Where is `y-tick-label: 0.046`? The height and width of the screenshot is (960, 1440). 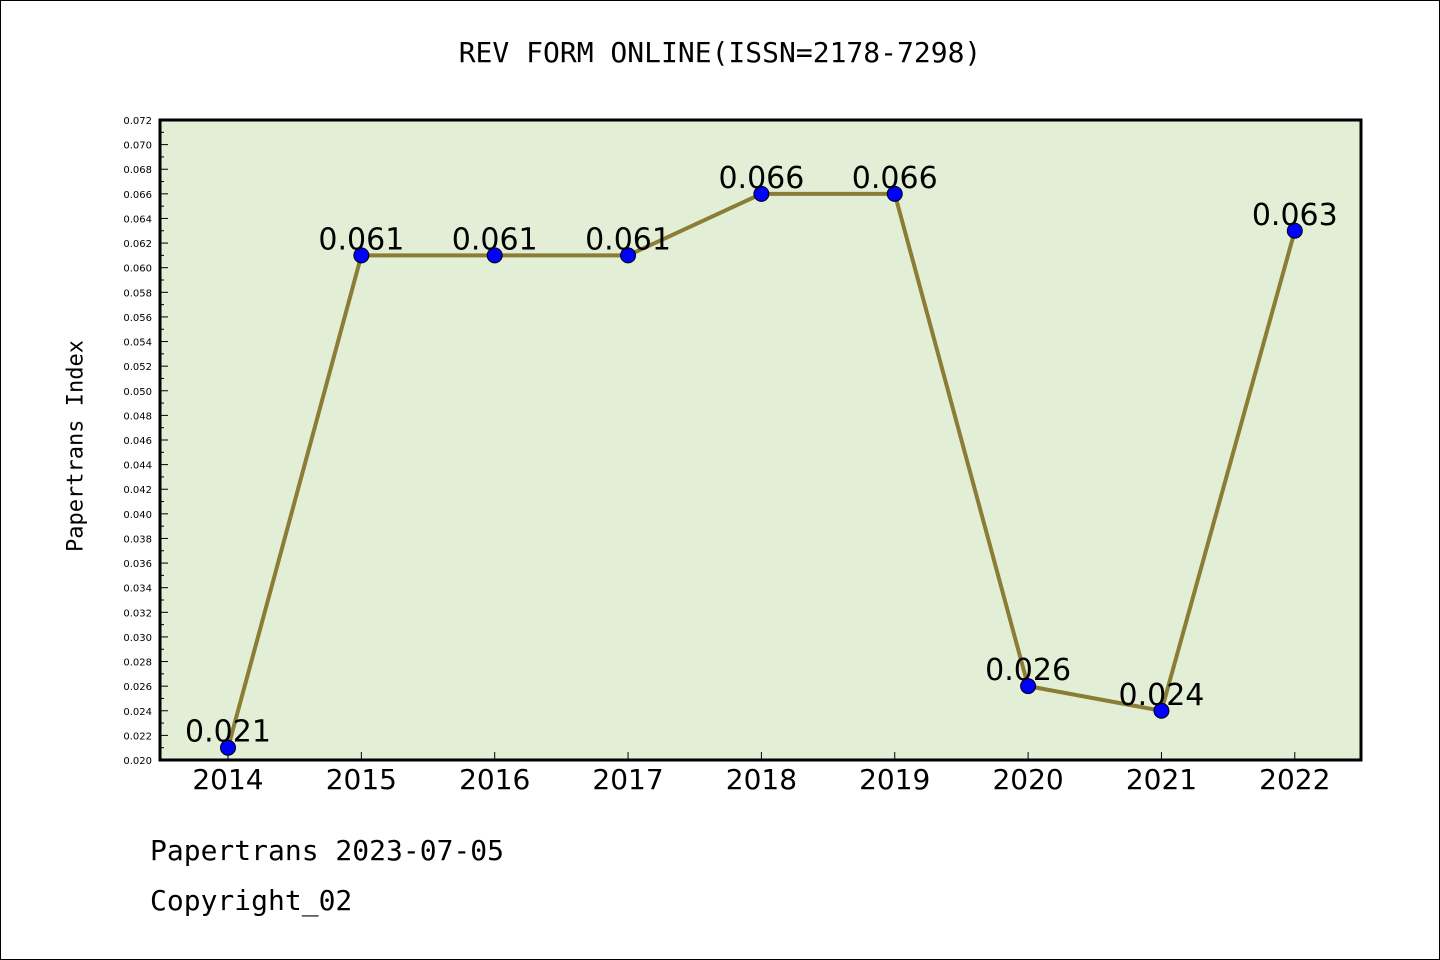 y-tick-label: 0.046 is located at coordinates (137, 441).